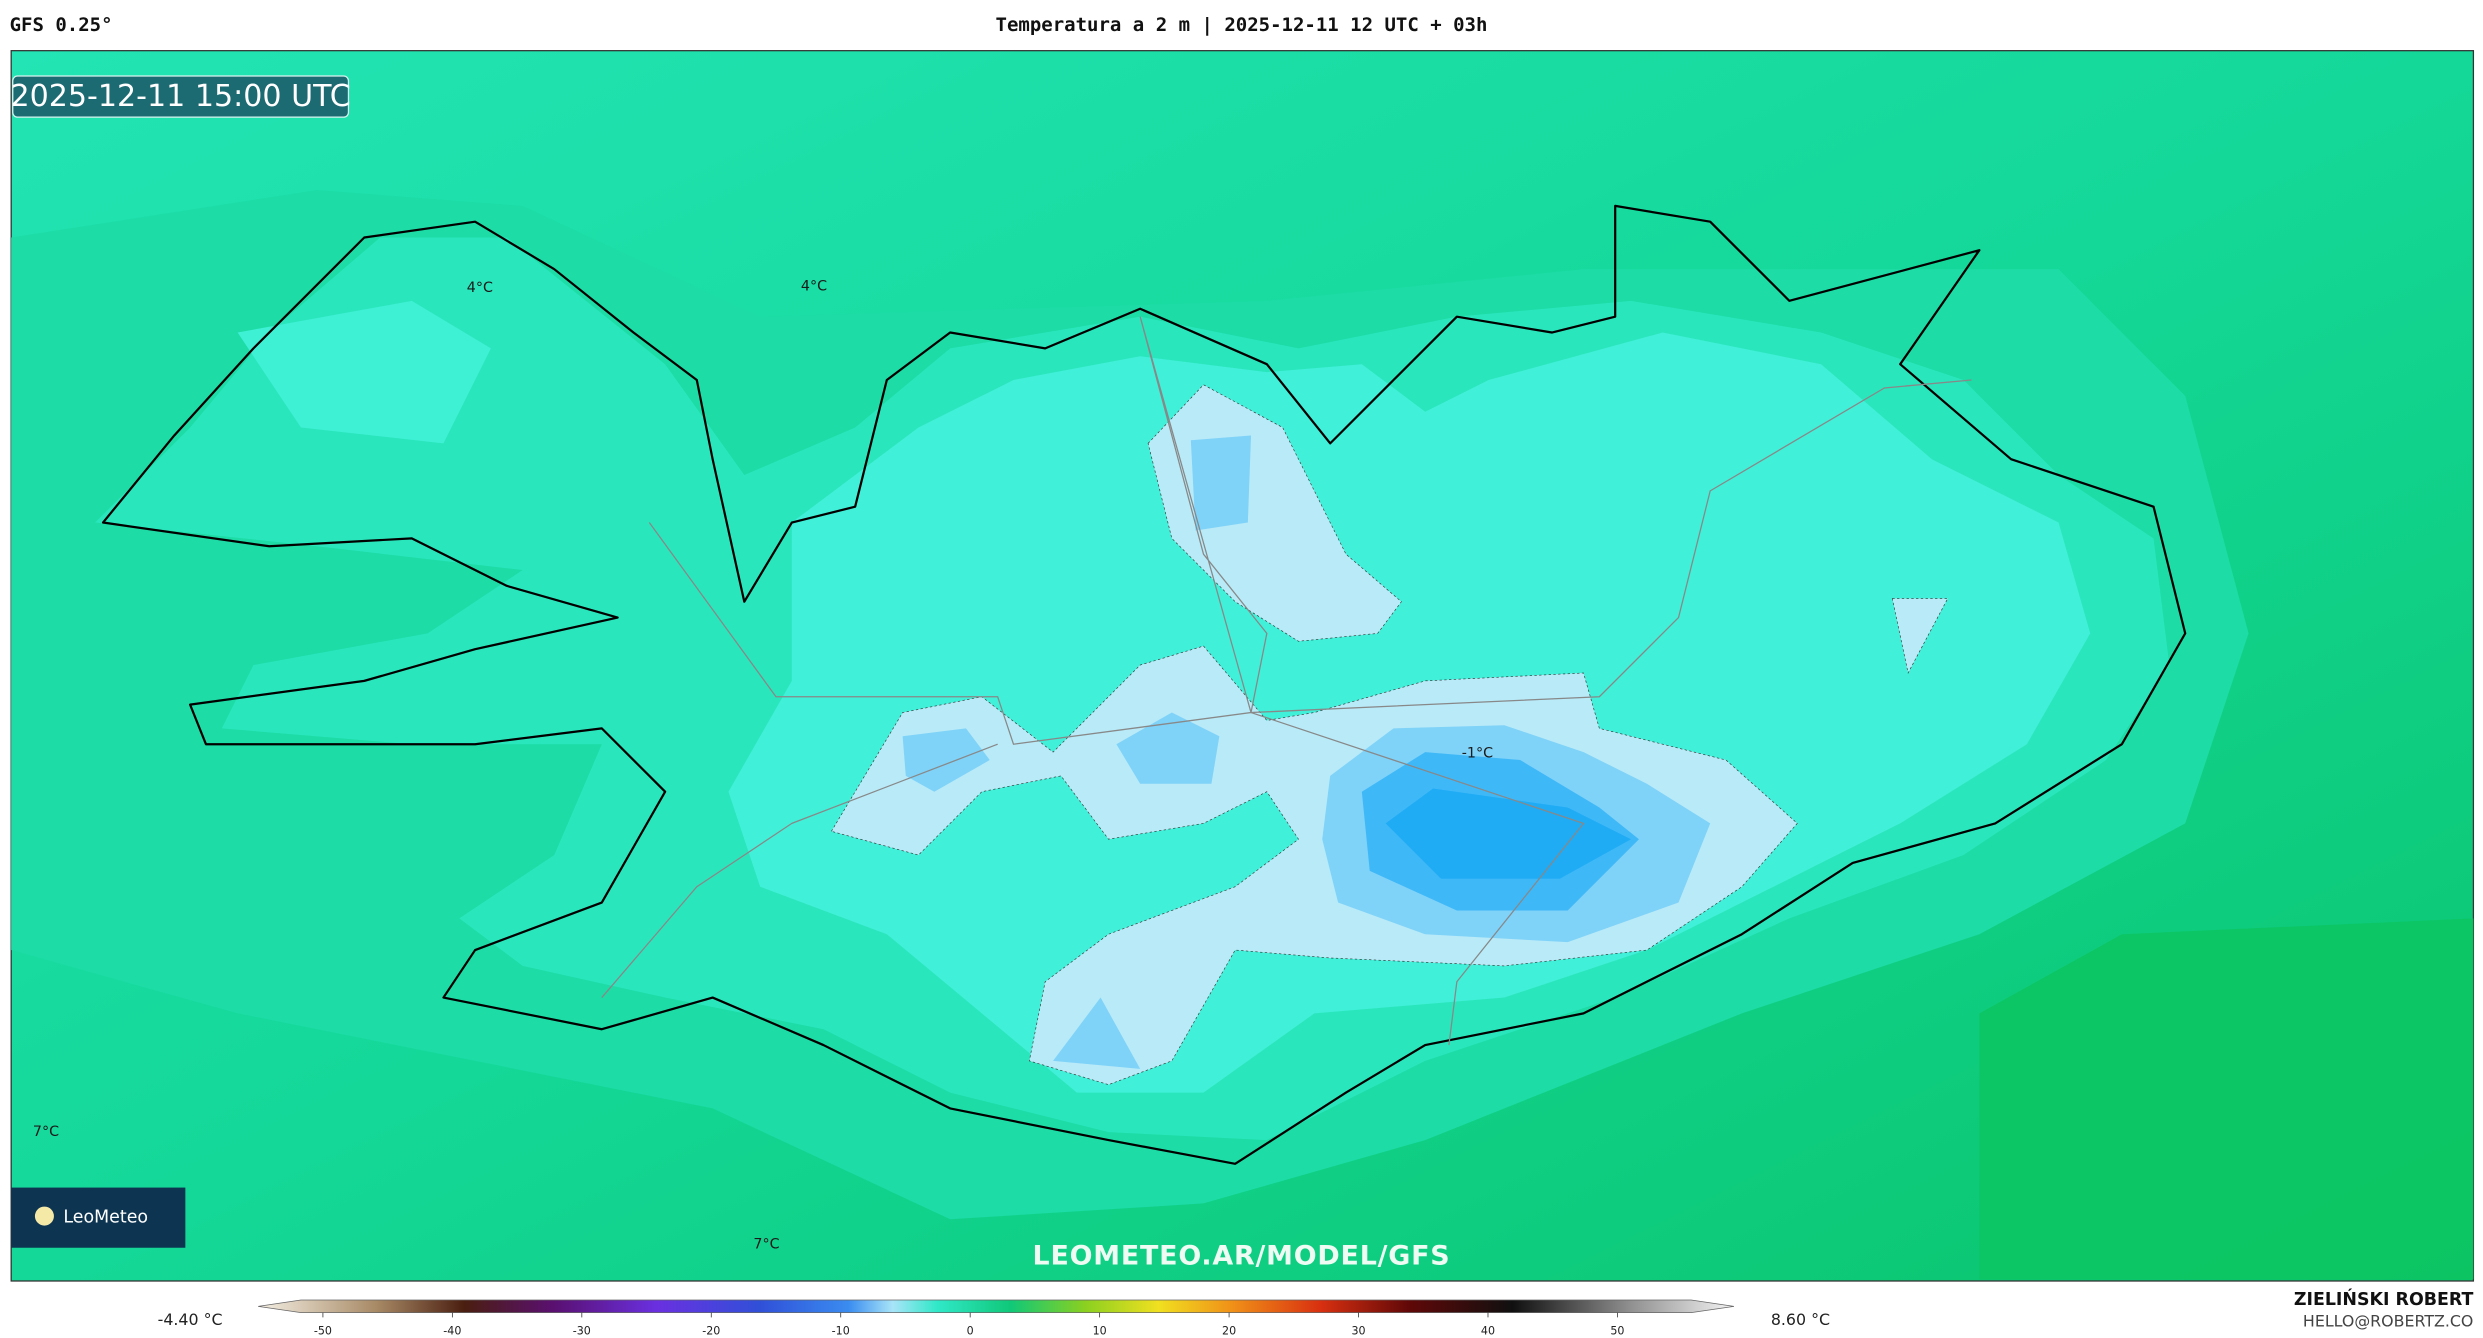 Image resolution: width=2483 pixels, height=1338 pixels. I want to click on colorbar-tick-label: -40, so click(452, 1331).